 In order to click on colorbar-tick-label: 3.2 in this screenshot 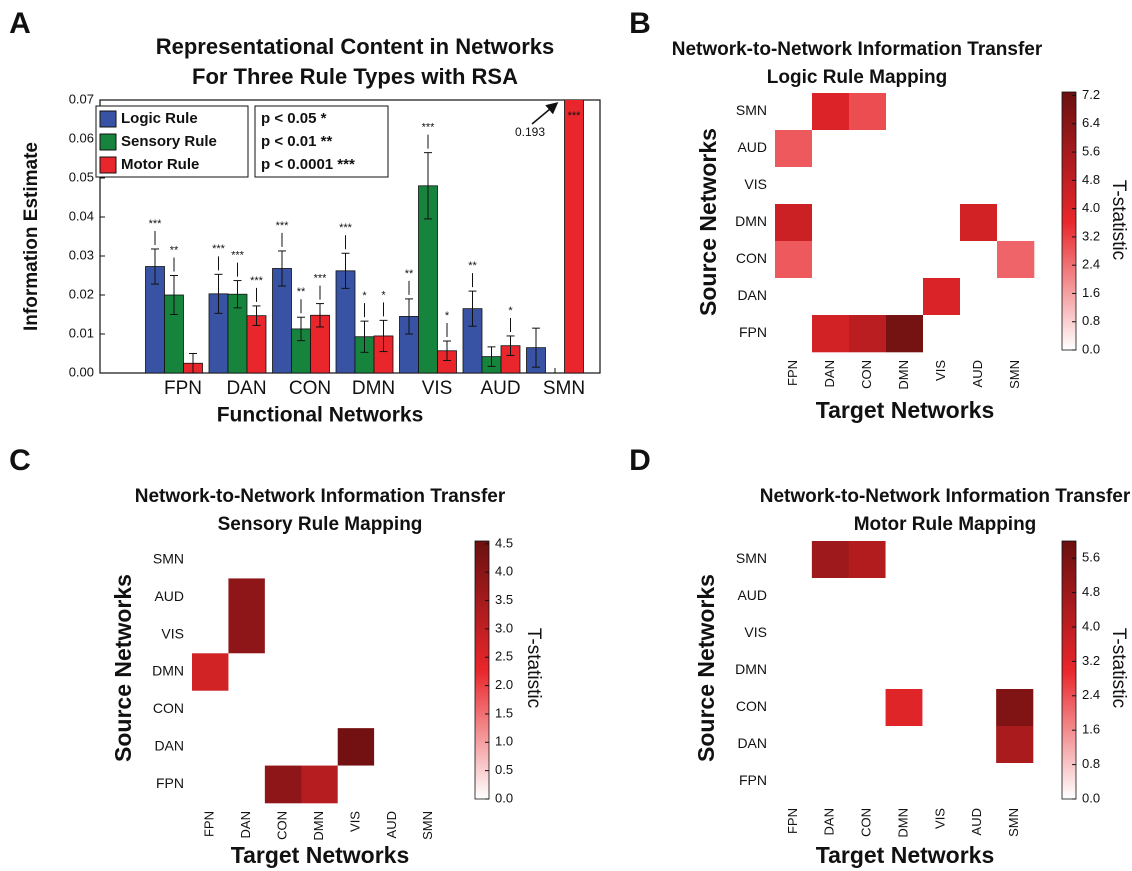, I will do `click(1091, 235)`.